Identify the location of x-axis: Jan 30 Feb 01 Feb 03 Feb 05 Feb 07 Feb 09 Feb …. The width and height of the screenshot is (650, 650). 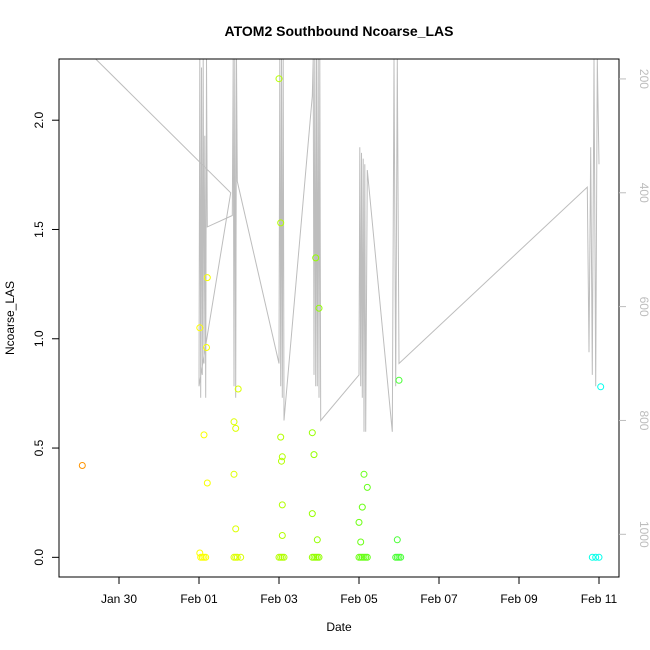
(359, 591).